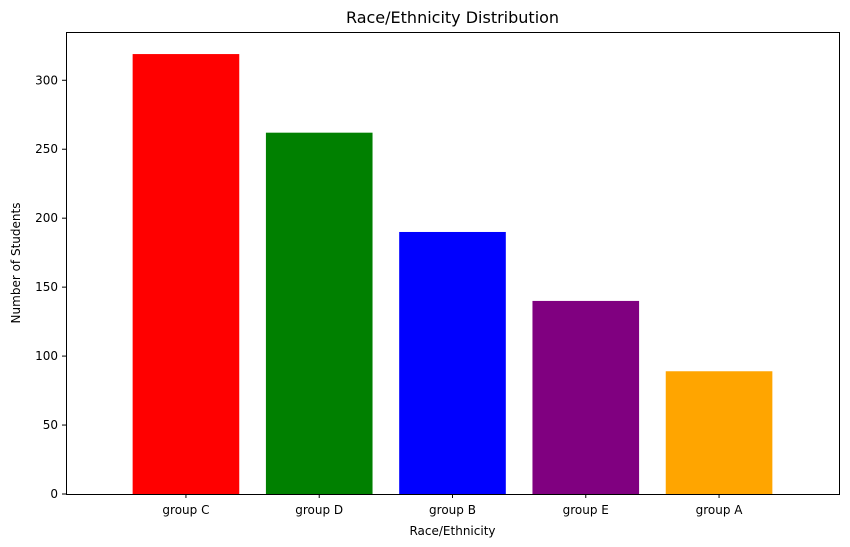 This screenshot has height=547, width=850. Describe the element at coordinates (319, 313) in the screenshot. I see `bar-group-d` at that location.